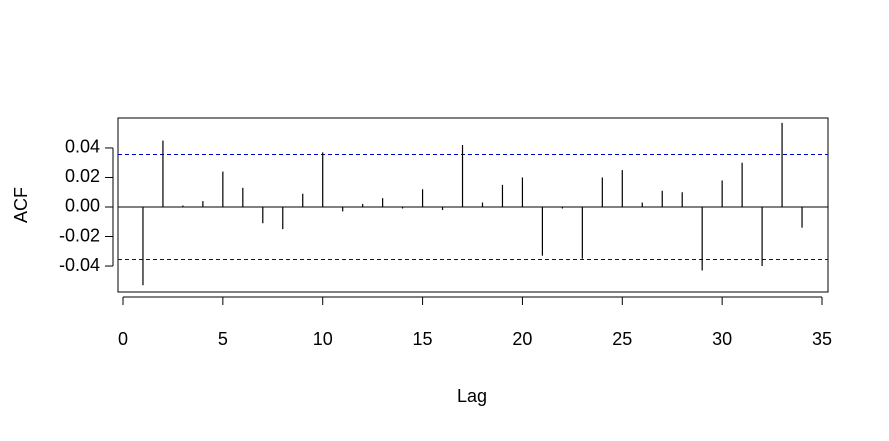 Image resolution: width=889 pixels, height=441 pixels. Describe the element at coordinates (82, 206) in the screenshot. I see `y-tick-label: 0.00` at that location.